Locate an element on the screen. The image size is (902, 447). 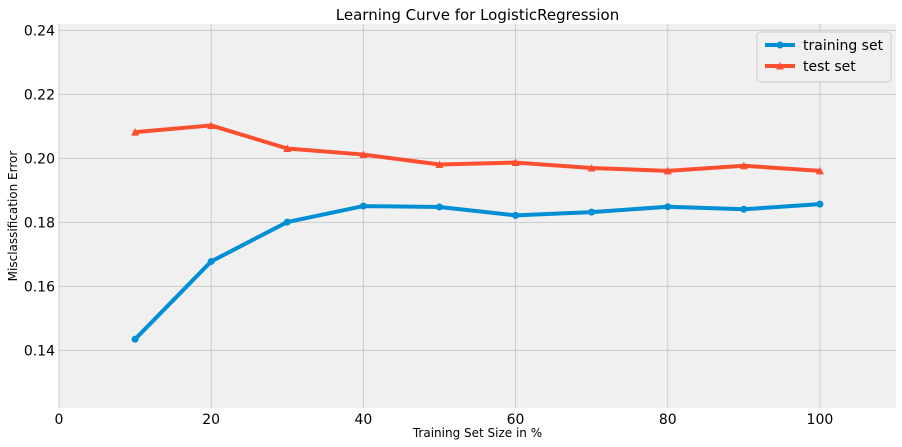
series-line-test-set is located at coordinates (477, 148).